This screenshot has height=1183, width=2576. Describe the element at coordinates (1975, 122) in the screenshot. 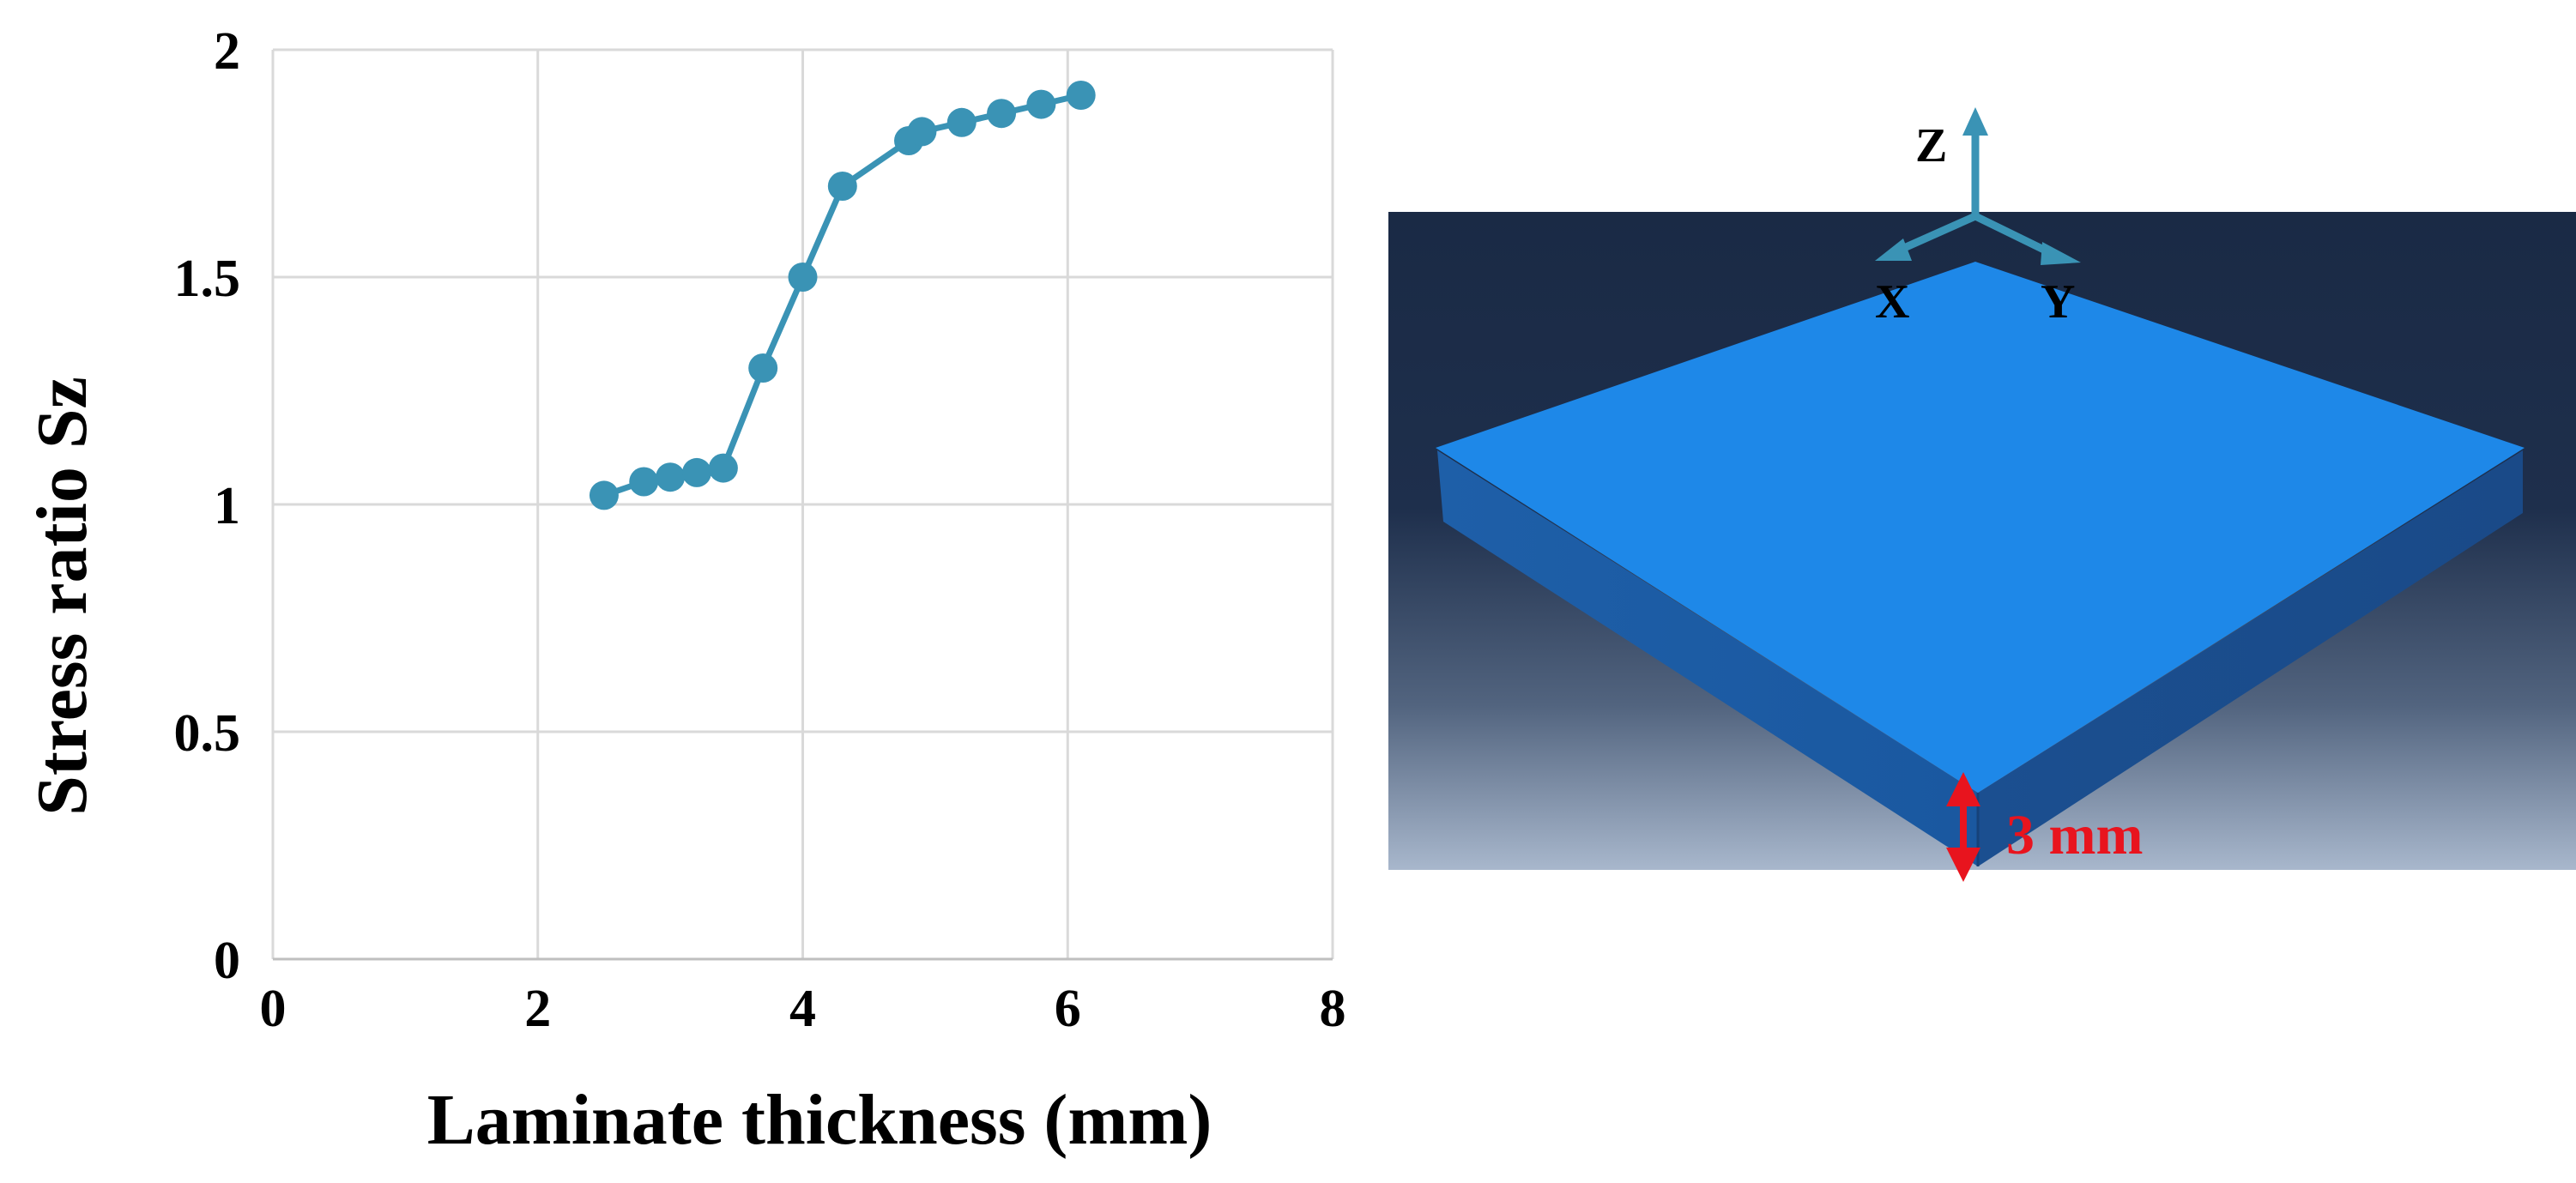

I see `z-arrow-head` at that location.